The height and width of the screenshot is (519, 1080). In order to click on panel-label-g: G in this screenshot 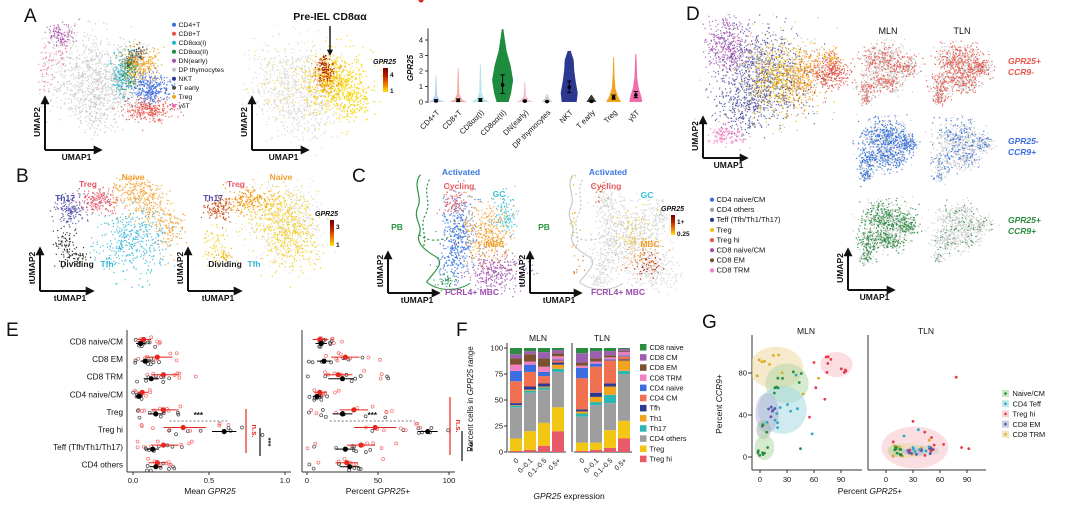, I will do `click(709, 322)`.